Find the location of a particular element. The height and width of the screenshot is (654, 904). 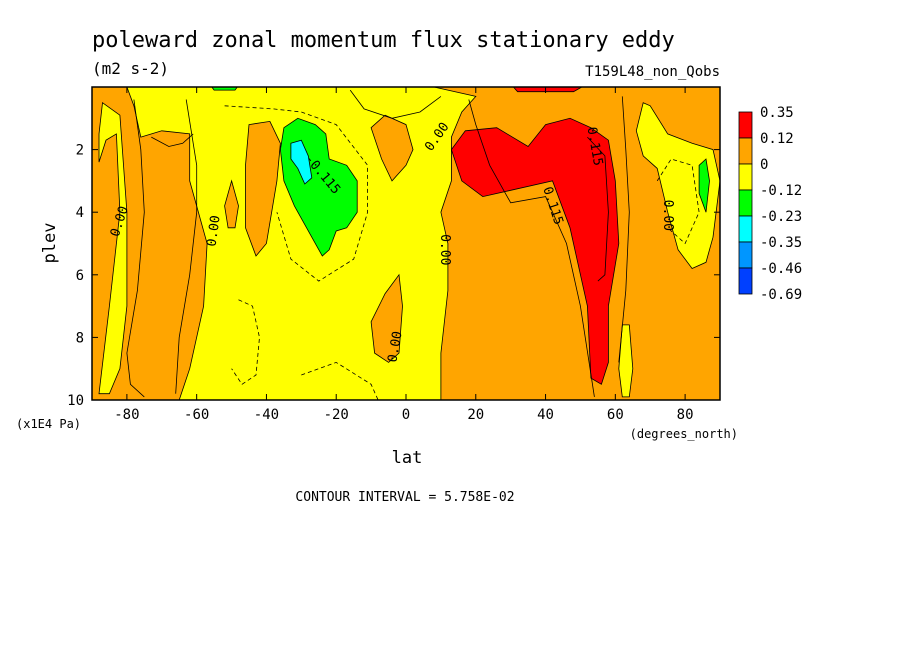

y-axis-label: plev is located at coordinates (50, 243).